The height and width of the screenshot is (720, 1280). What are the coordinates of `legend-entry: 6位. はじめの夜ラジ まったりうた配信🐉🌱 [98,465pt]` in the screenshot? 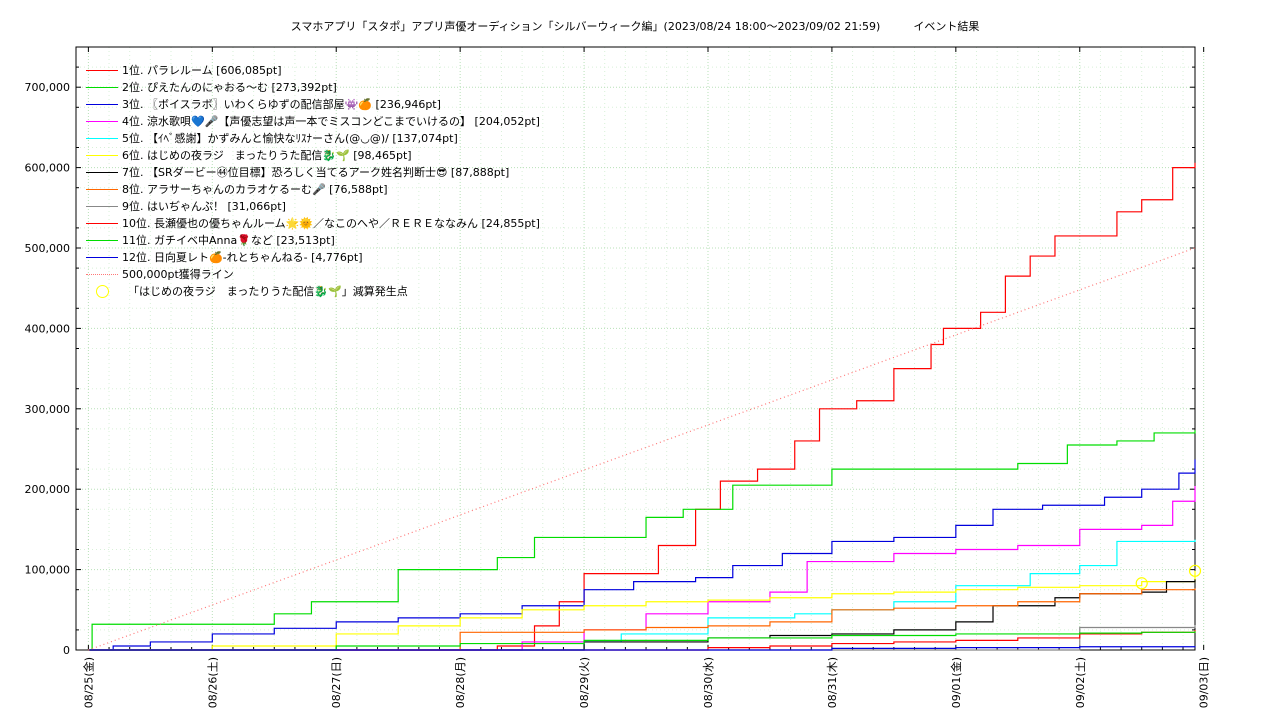 It's located at (313, 155).